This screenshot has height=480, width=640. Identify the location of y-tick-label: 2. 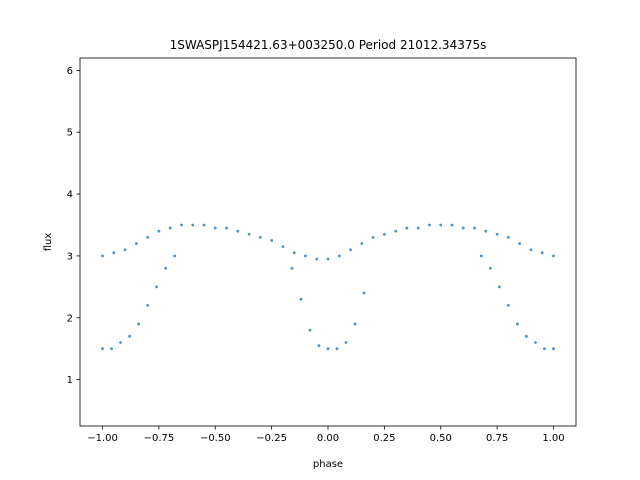
(70, 318).